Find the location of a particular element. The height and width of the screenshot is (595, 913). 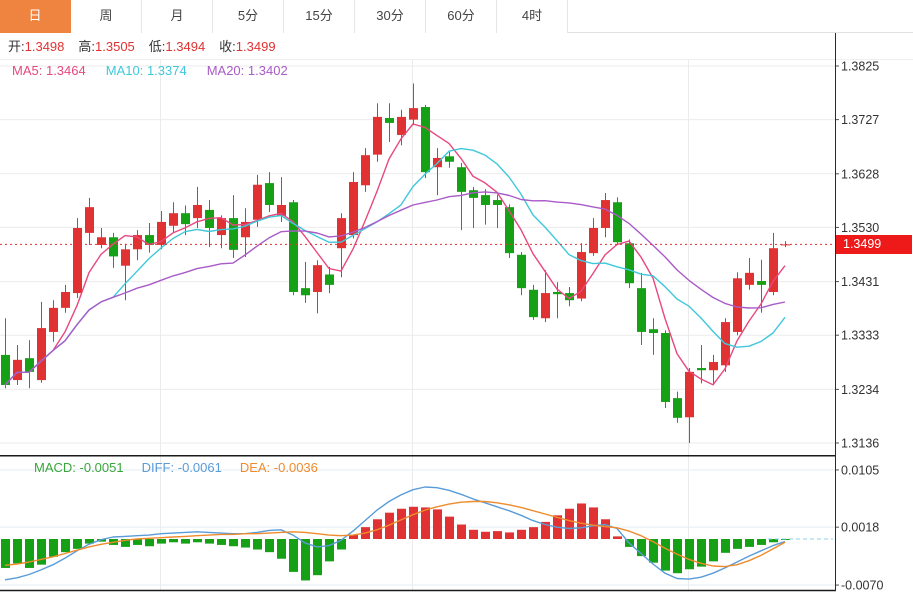

period-tab-label: 15分 is located at coordinates (319, 15).